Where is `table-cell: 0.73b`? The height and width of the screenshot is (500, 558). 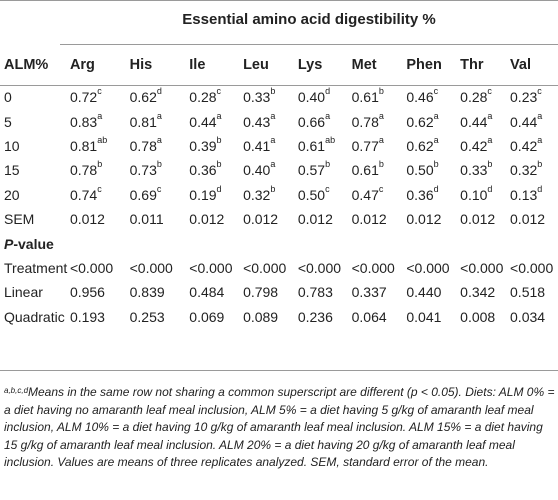
table-cell: 0.73b is located at coordinates (160, 170).